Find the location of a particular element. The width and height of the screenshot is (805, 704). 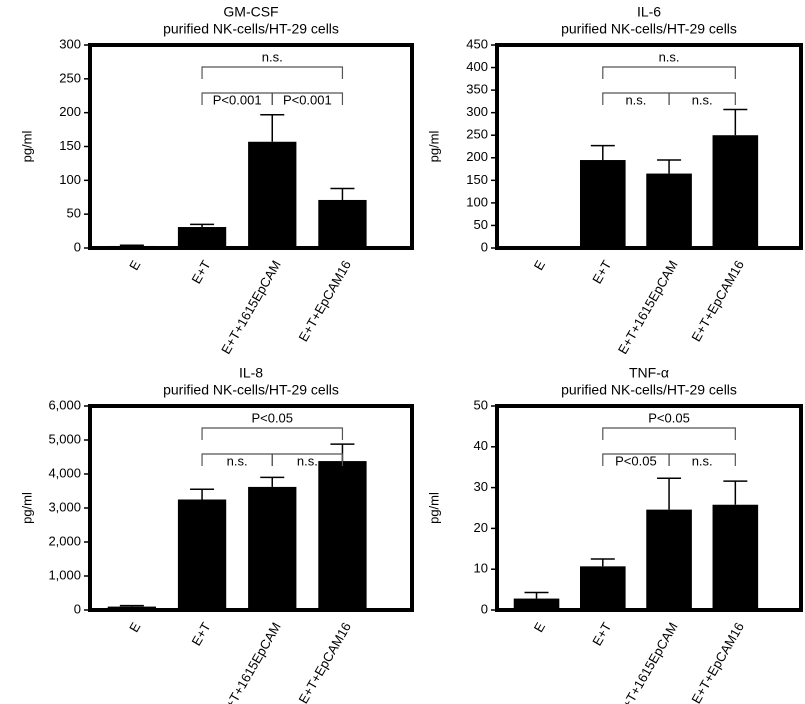

y-tick-label: 1,000 is located at coordinates (64, 574).